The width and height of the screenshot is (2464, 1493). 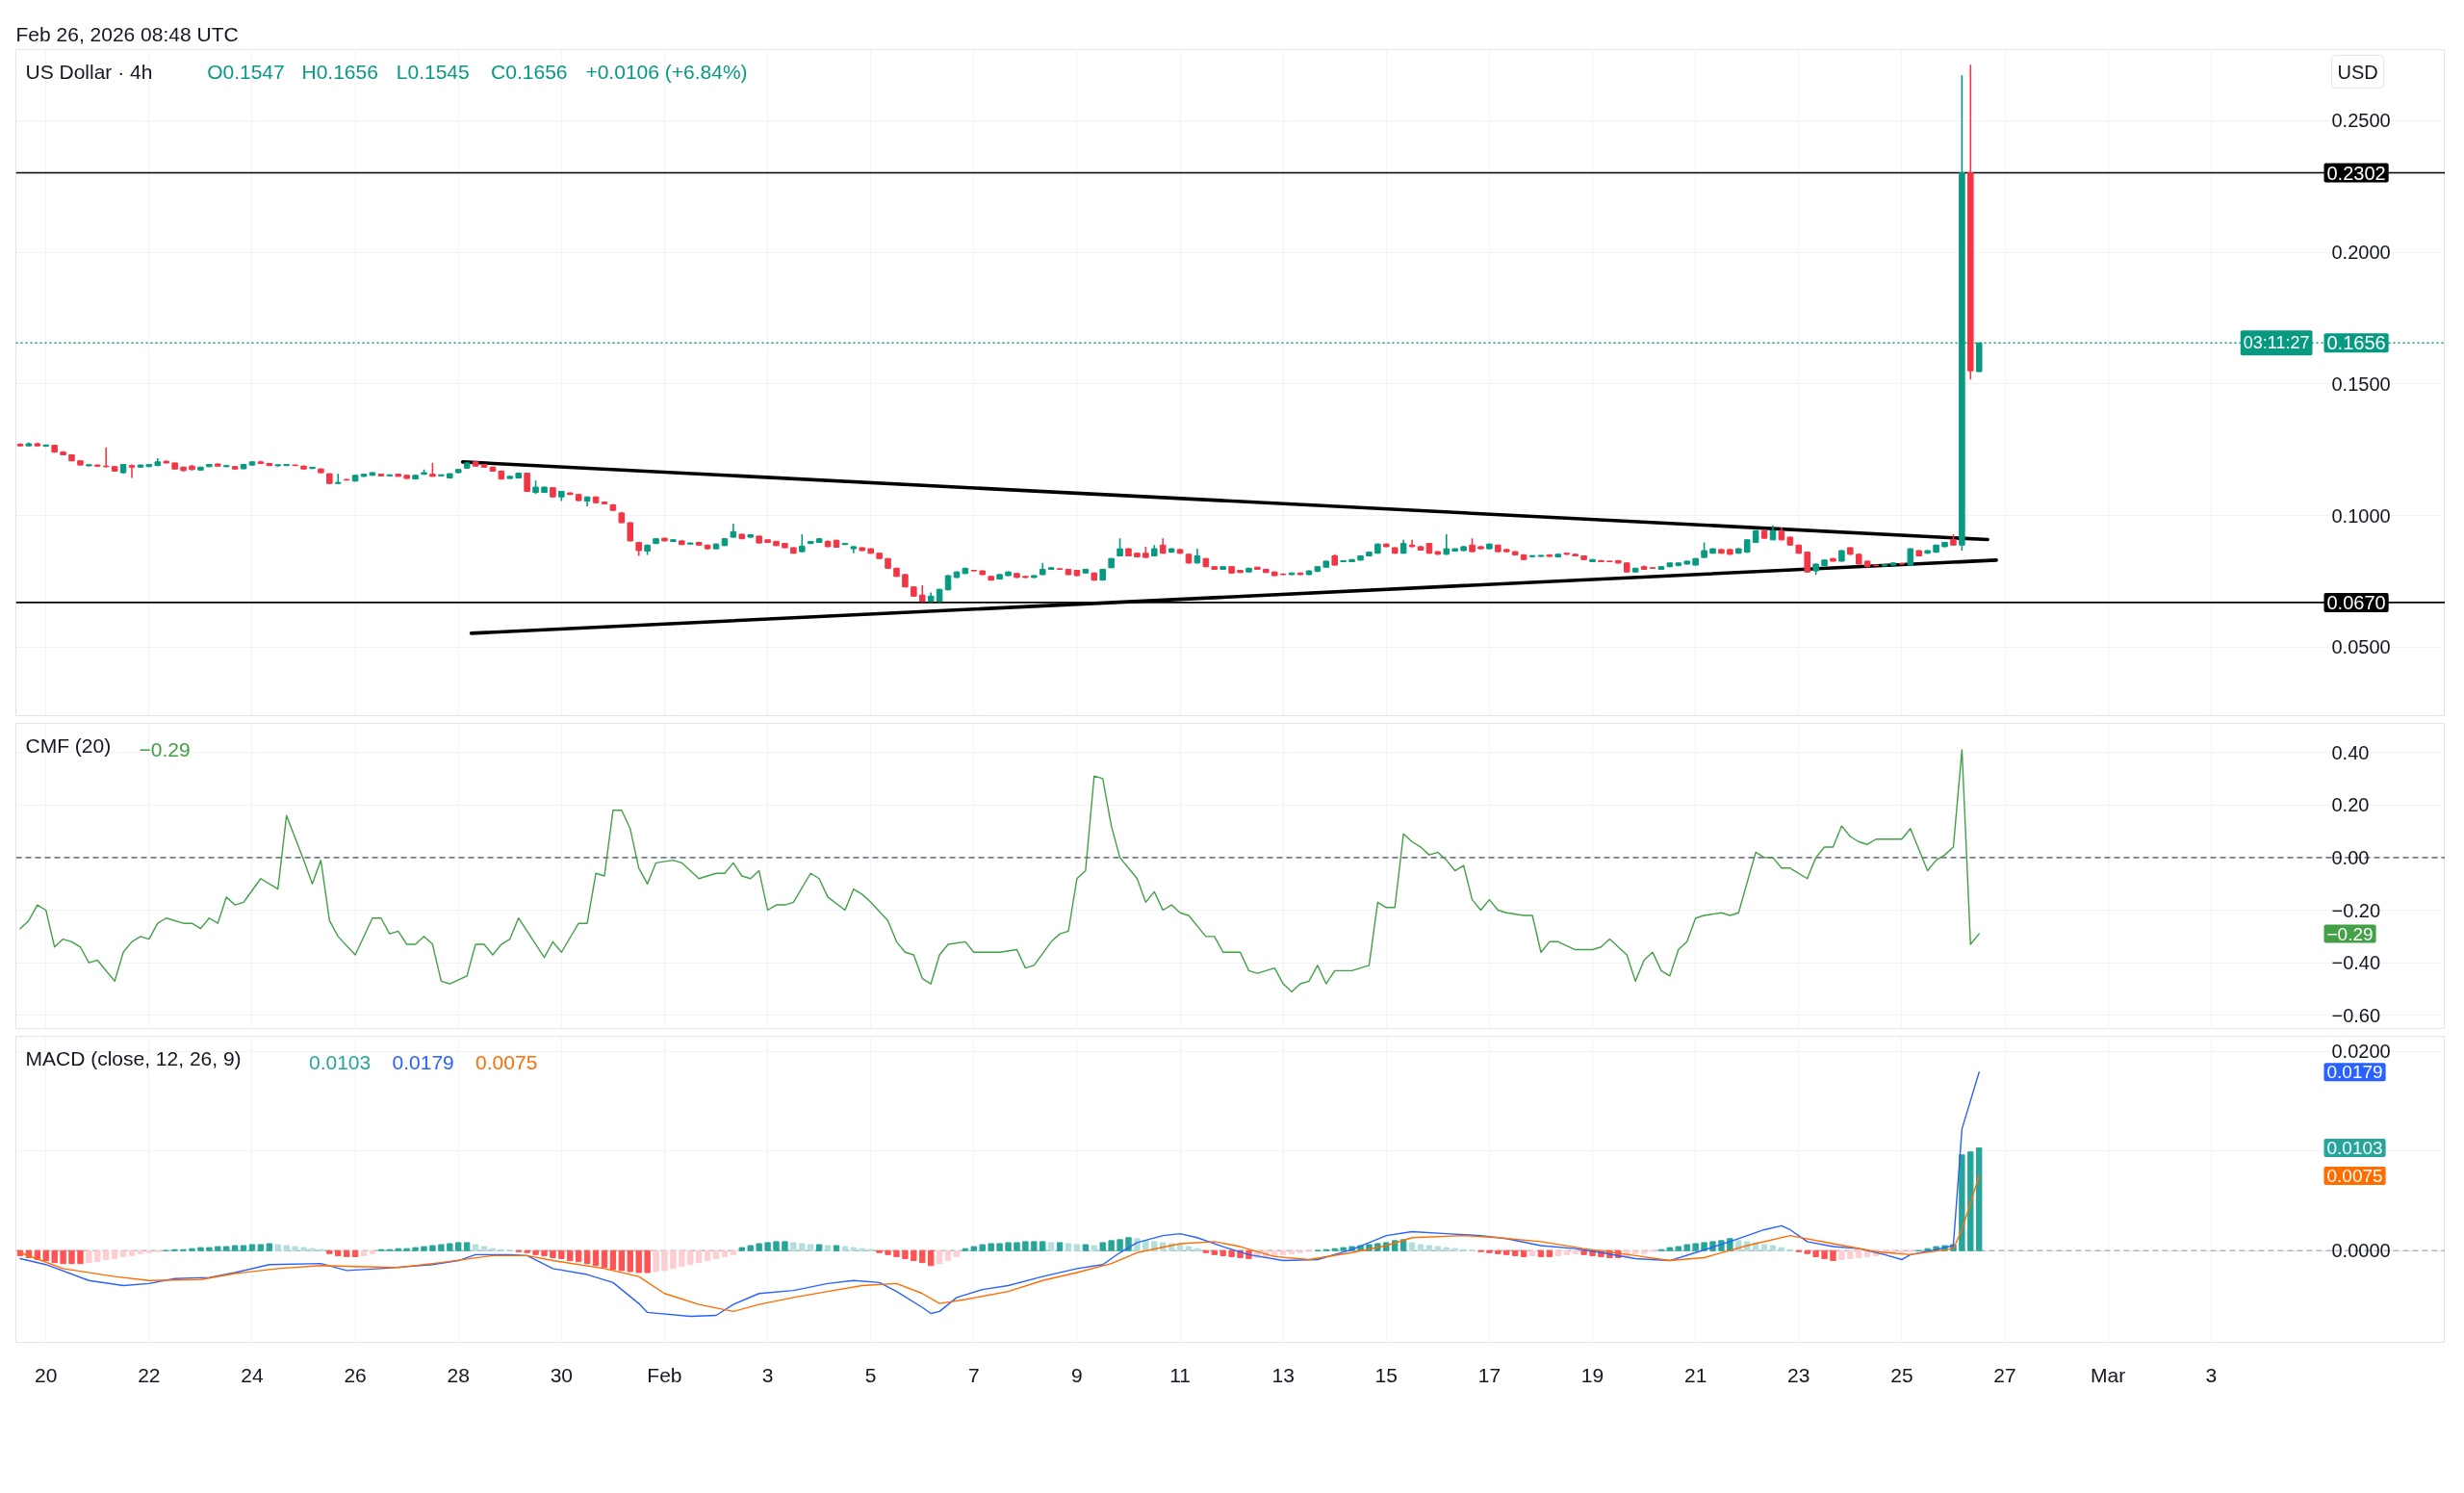 I want to click on y-tick-label: 0.2500, so click(x=2361, y=121).